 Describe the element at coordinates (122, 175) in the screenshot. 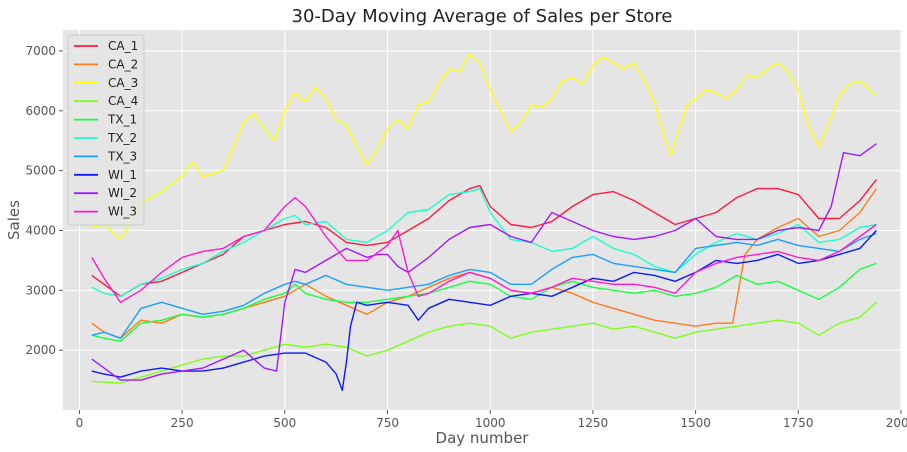

I see `legend-label: WI_1` at that location.